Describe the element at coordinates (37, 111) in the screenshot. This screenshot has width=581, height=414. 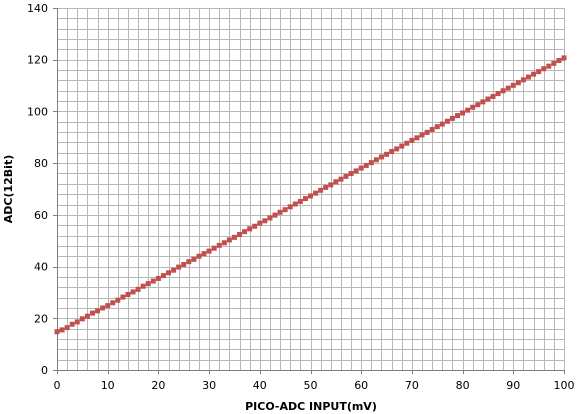
I see `y-tick-label: 100` at that location.